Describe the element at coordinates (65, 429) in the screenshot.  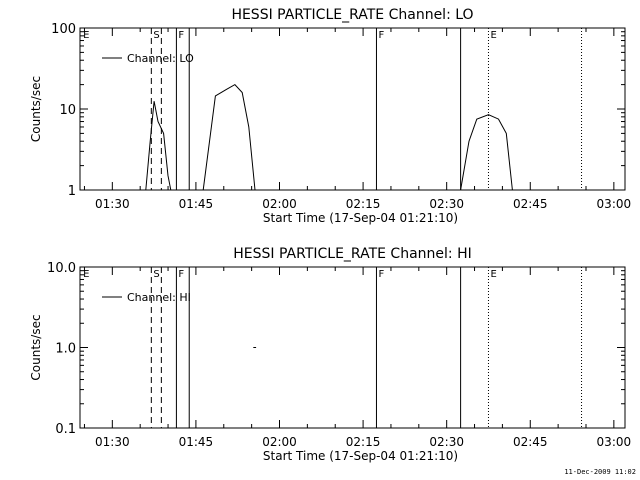
I see `y-tick-label: 0.1` at that location.